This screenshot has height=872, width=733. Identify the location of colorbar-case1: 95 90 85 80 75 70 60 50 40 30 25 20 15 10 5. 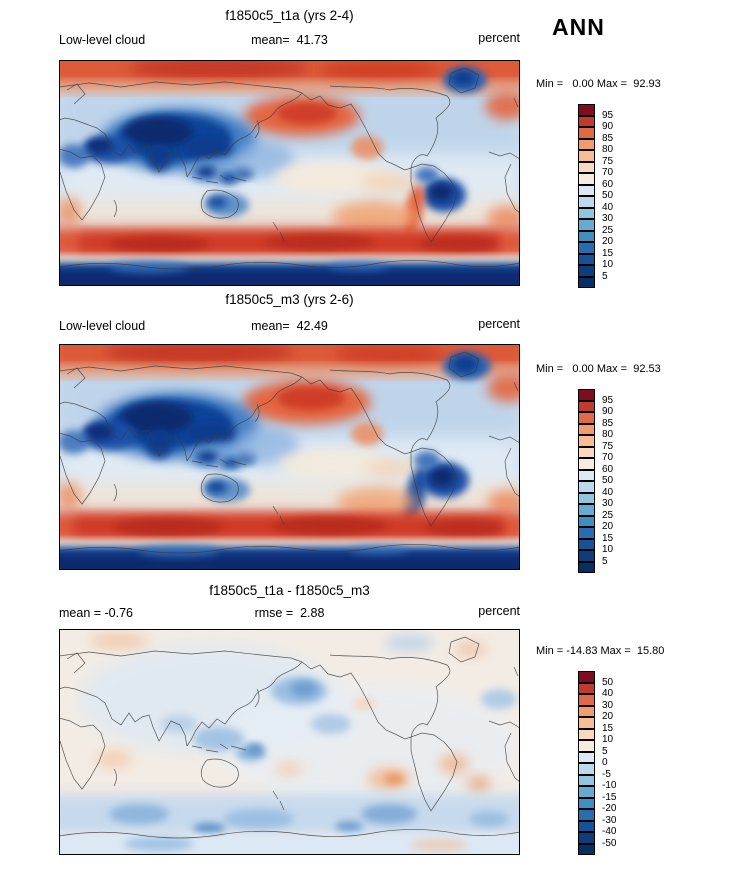
(595, 196).